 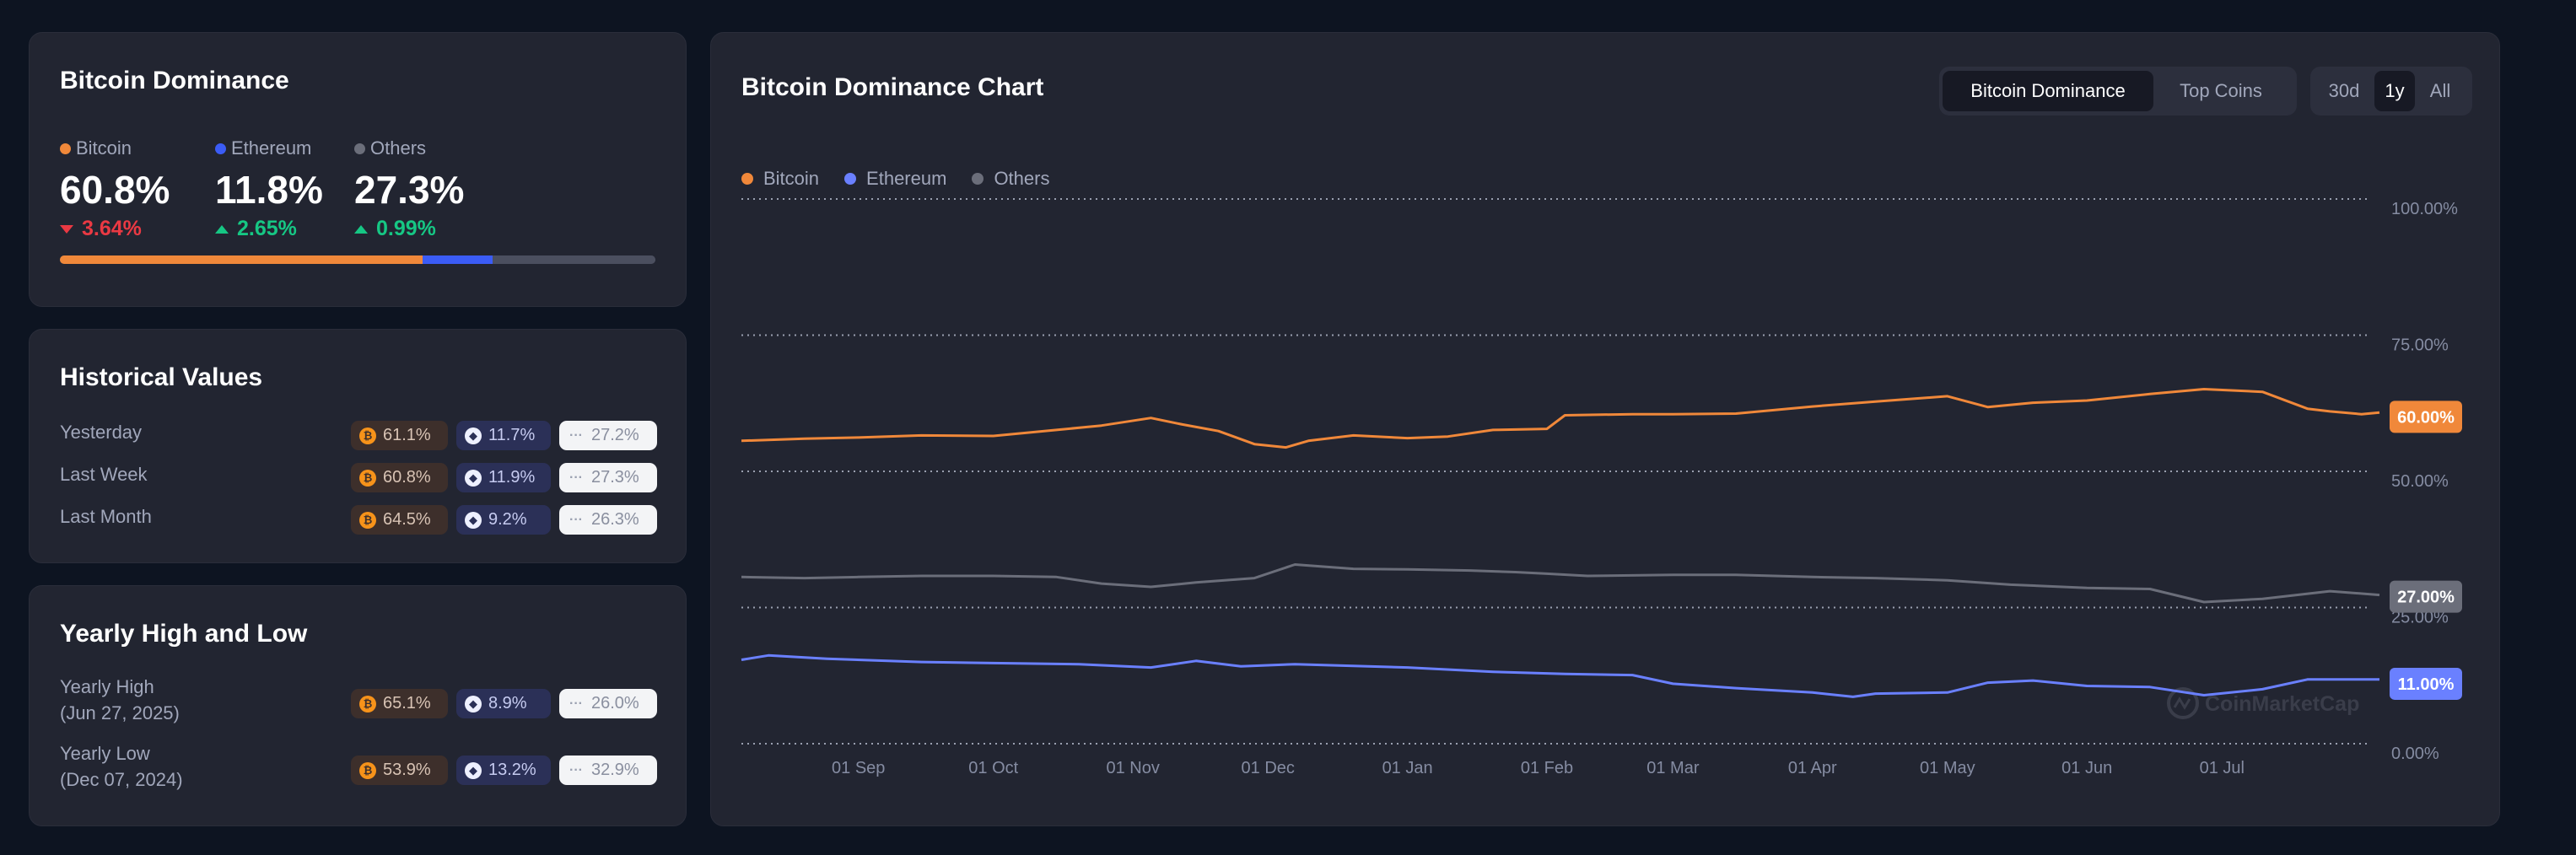 I want to click on current-value-badge-bitcoin: 60.00%, so click(x=2426, y=417).